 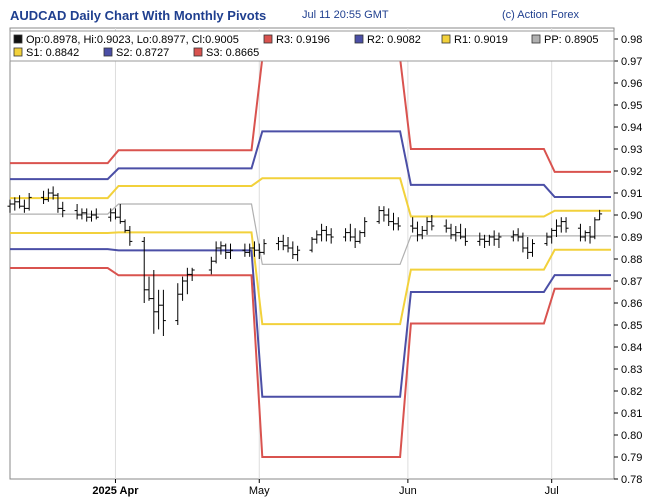 I want to click on y-tick-label: 0.87, so click(x=631, y=282).